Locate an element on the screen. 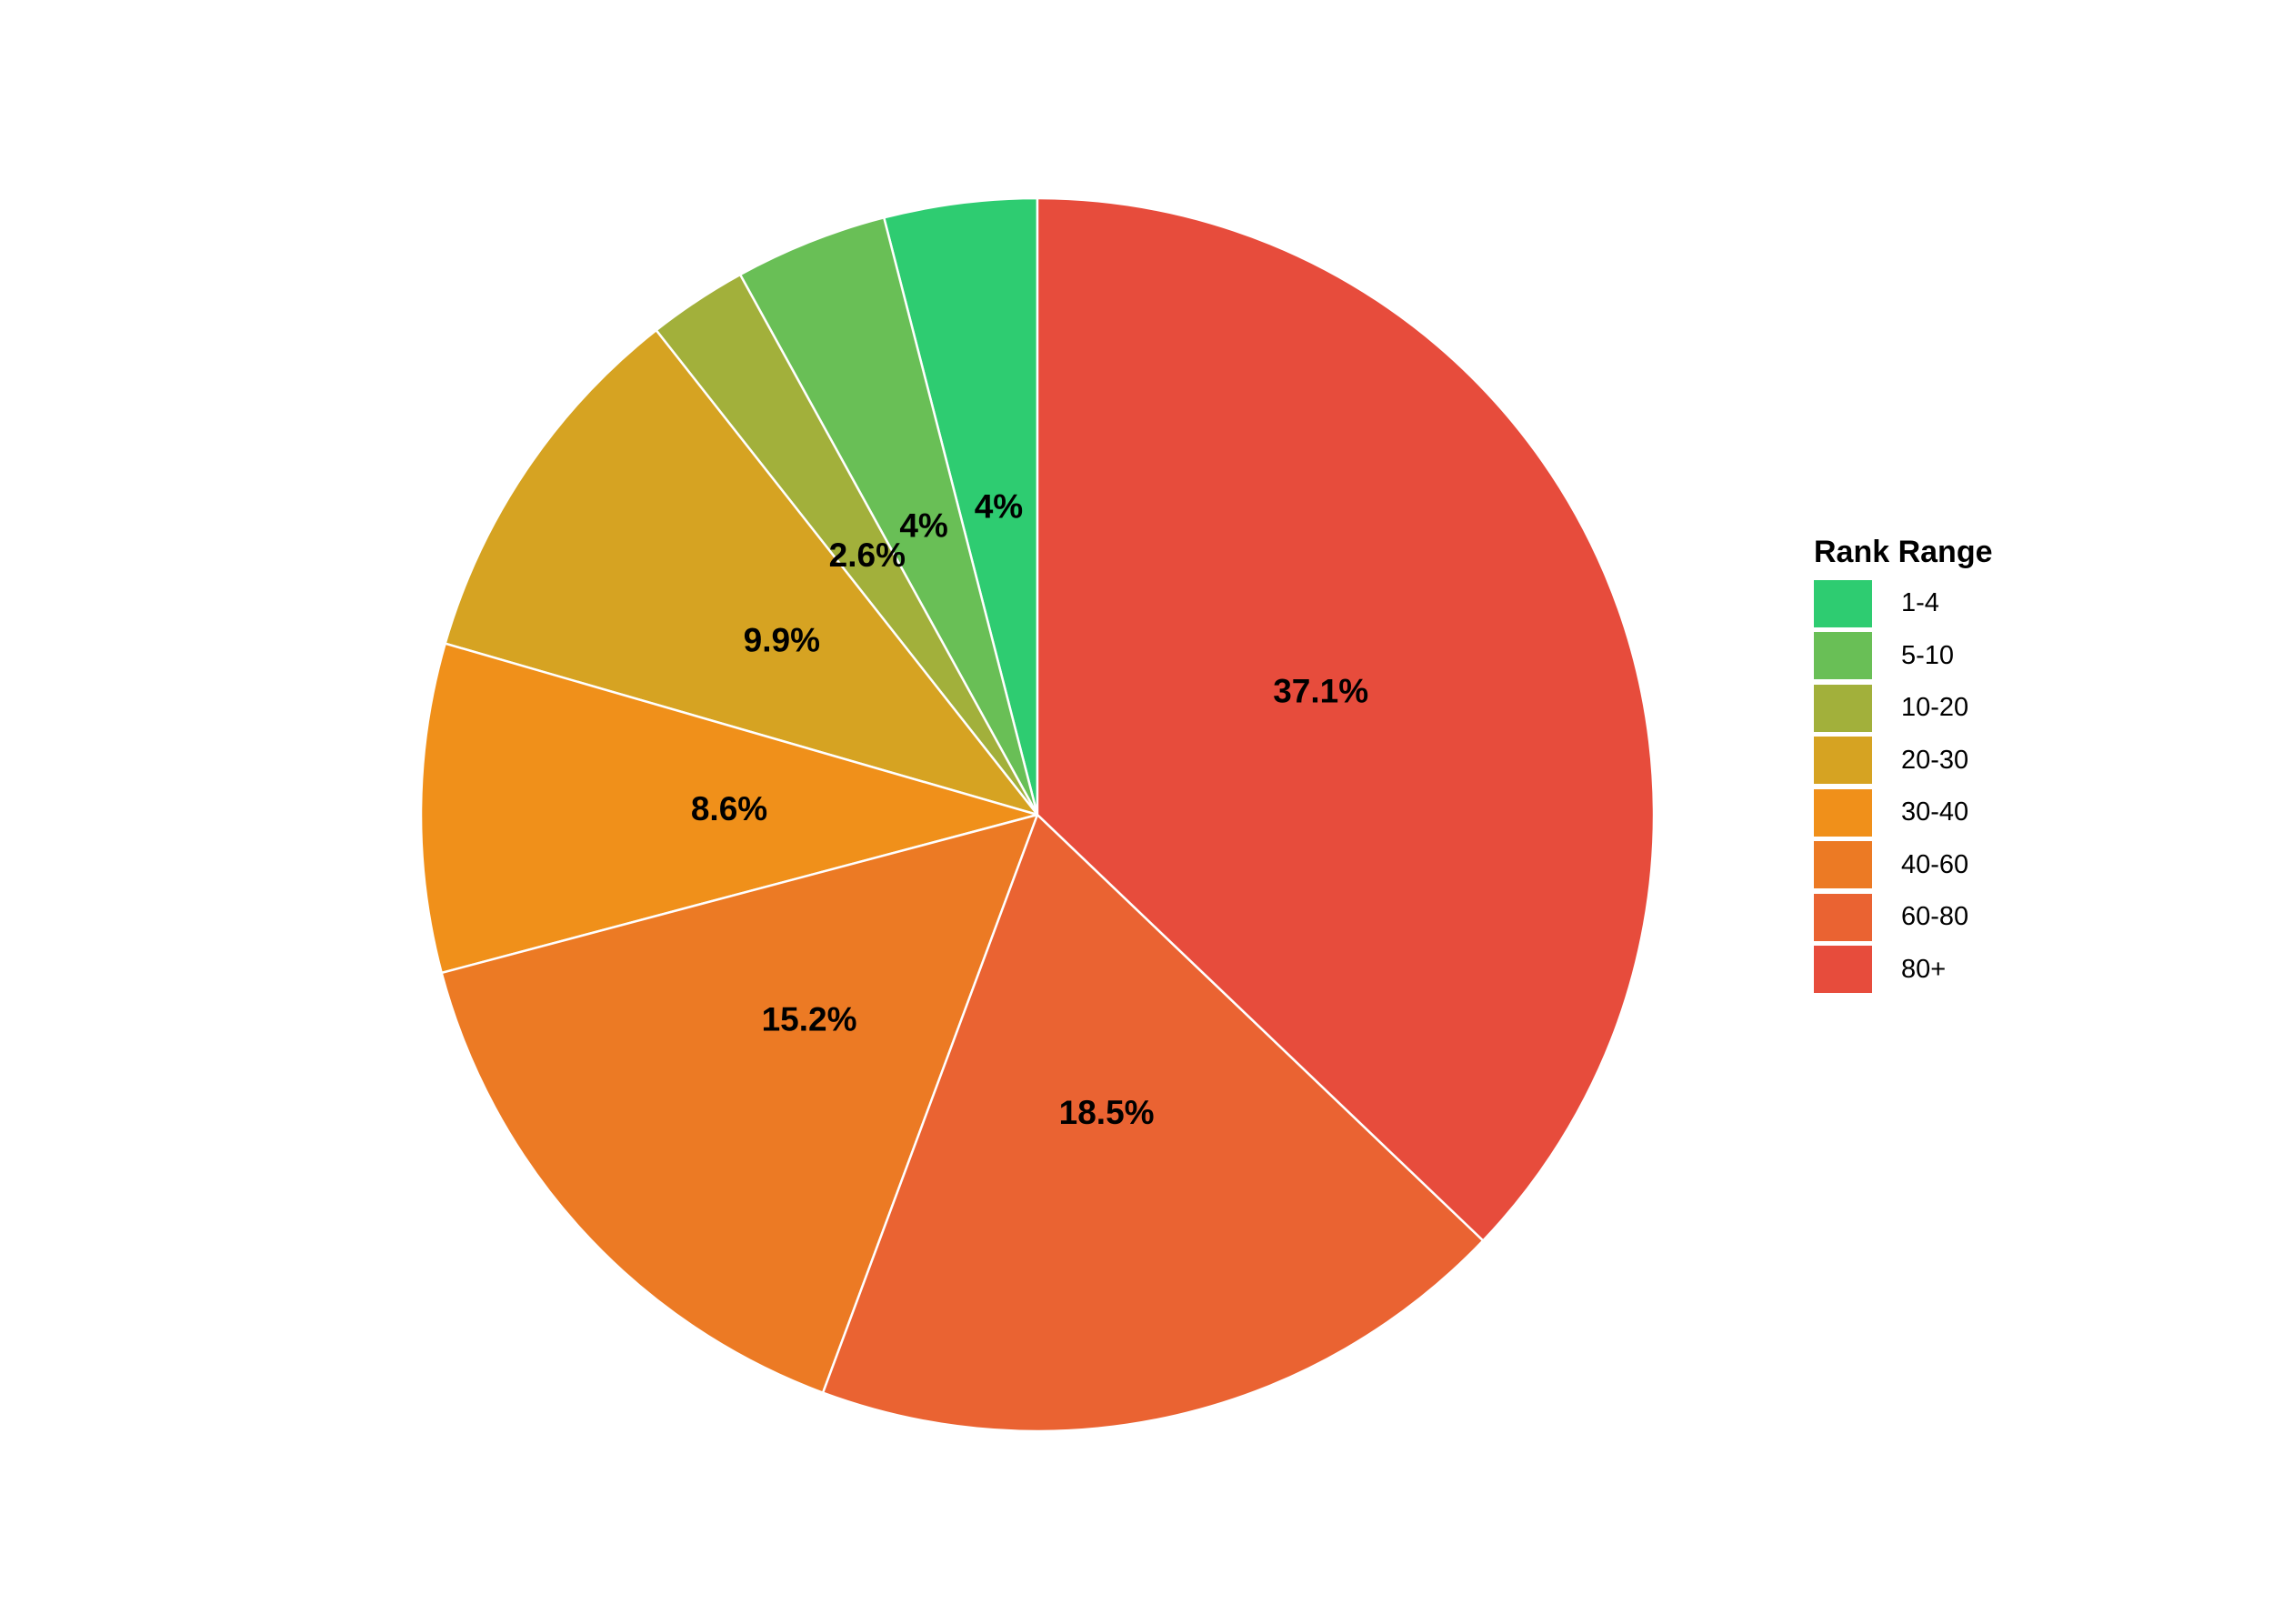 The height and width of the screenshot is (1624, 2273). slice-data-label: 2.6% is located at coordinates (867, 555).